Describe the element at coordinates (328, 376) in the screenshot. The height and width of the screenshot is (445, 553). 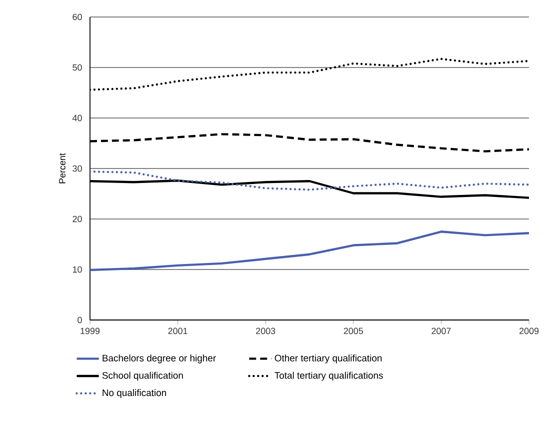
I see `legend-label: Total tertiary qualifications` at that location.